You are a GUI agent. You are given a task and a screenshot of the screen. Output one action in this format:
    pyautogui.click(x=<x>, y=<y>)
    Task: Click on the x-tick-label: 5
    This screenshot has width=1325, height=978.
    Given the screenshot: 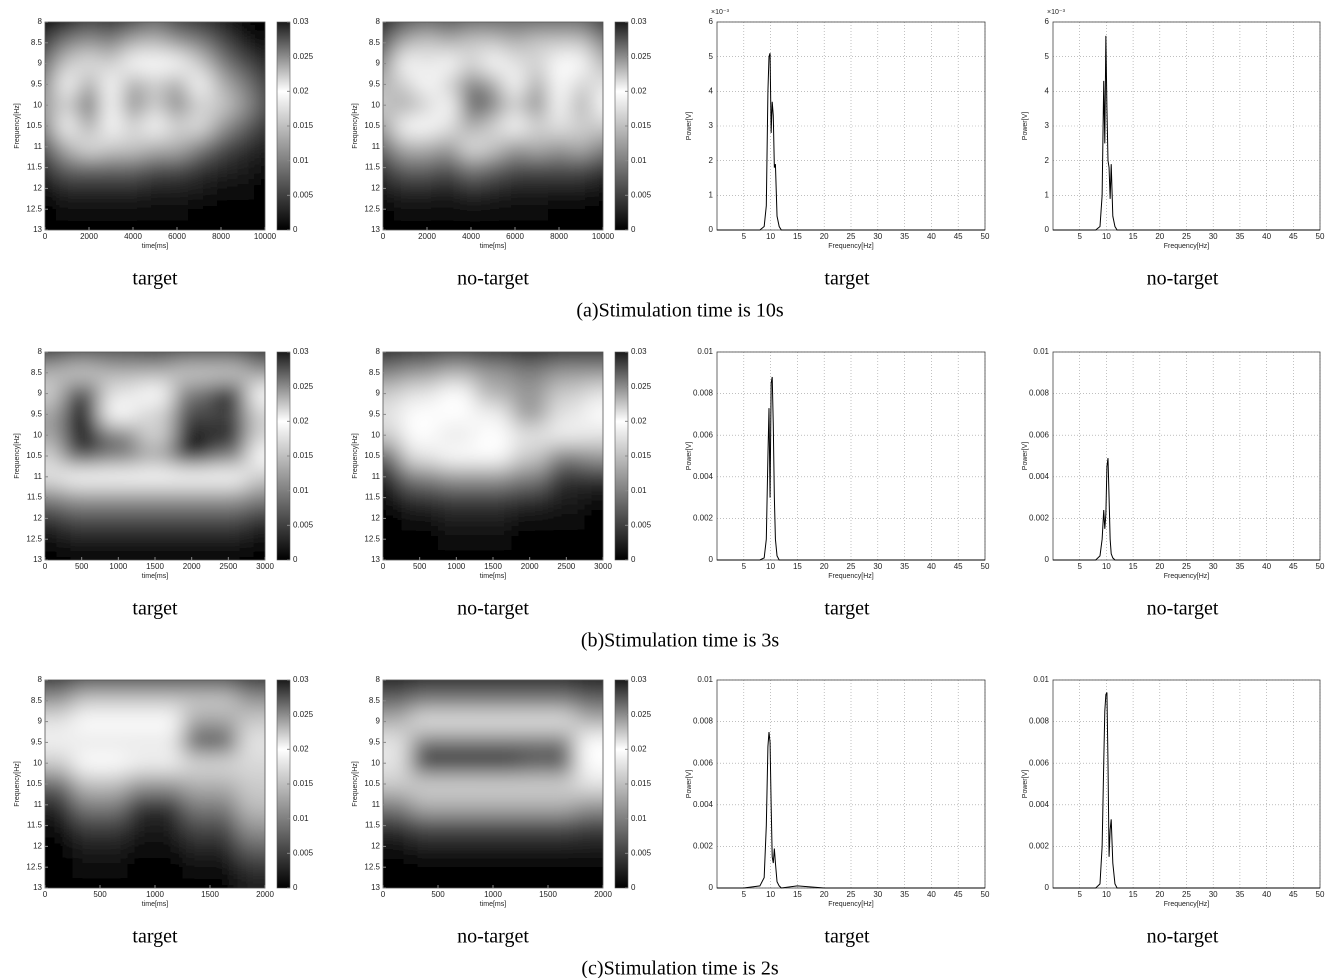 What is the action you would take?
    pyautogui.click(x=1079, y=566)
    